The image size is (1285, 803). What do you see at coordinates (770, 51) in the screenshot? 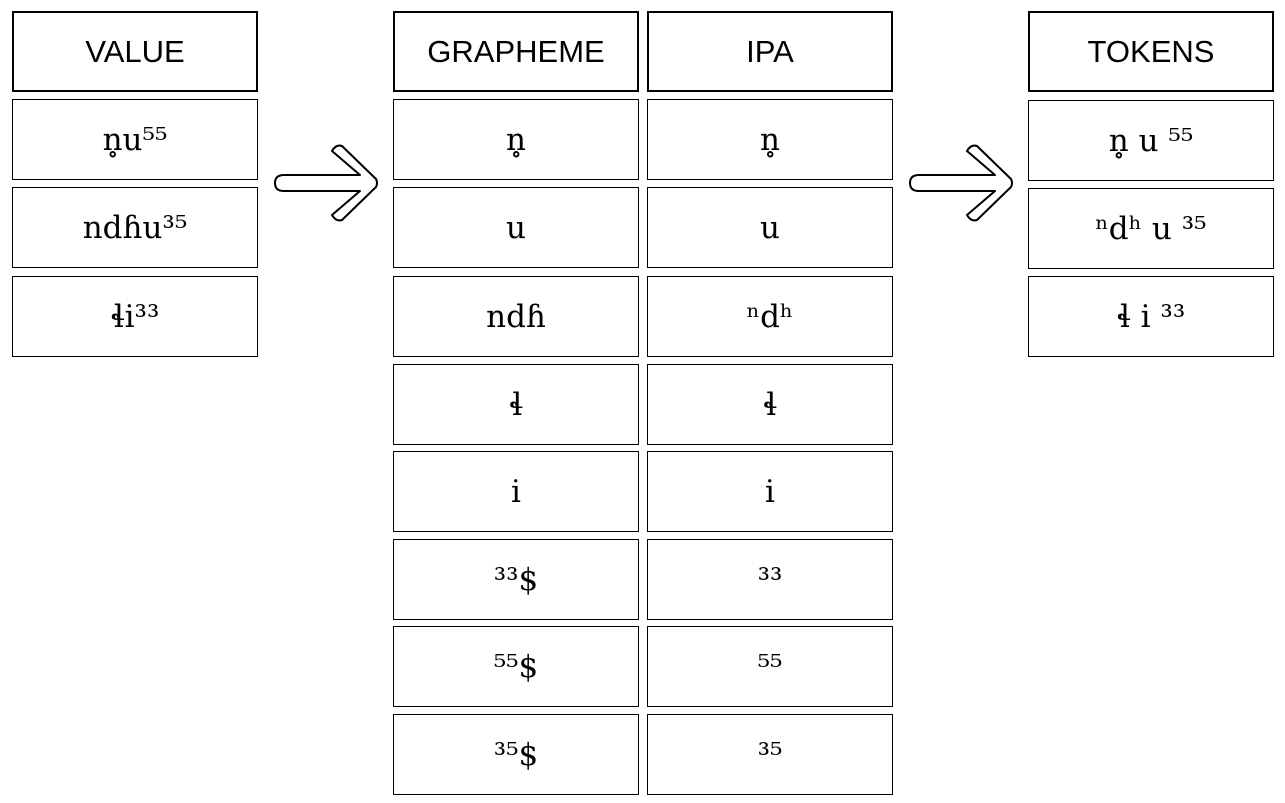
I see `ipa-header: IPA` at bounding box center [770, 51].